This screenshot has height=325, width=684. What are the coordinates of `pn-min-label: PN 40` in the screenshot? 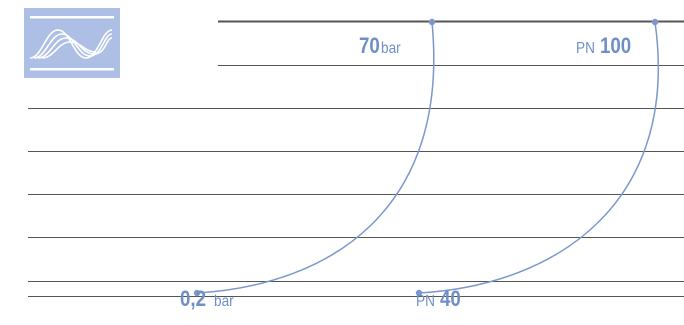 It's located at (439, 298).